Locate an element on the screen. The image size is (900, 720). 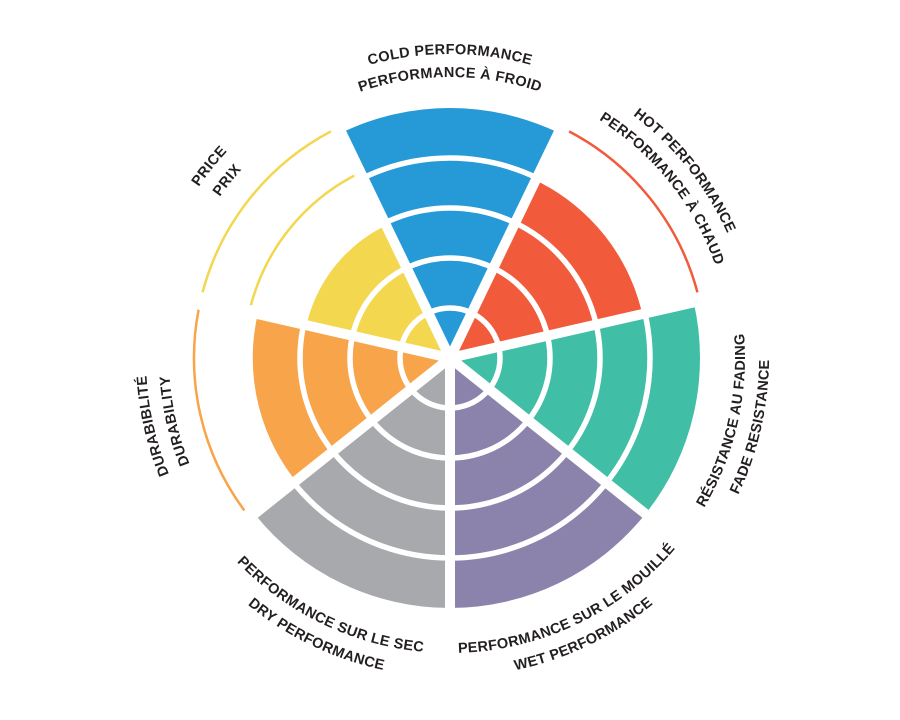
label-cold-line1: COLD PERFORMANCE is located at coordinates (450, 55).